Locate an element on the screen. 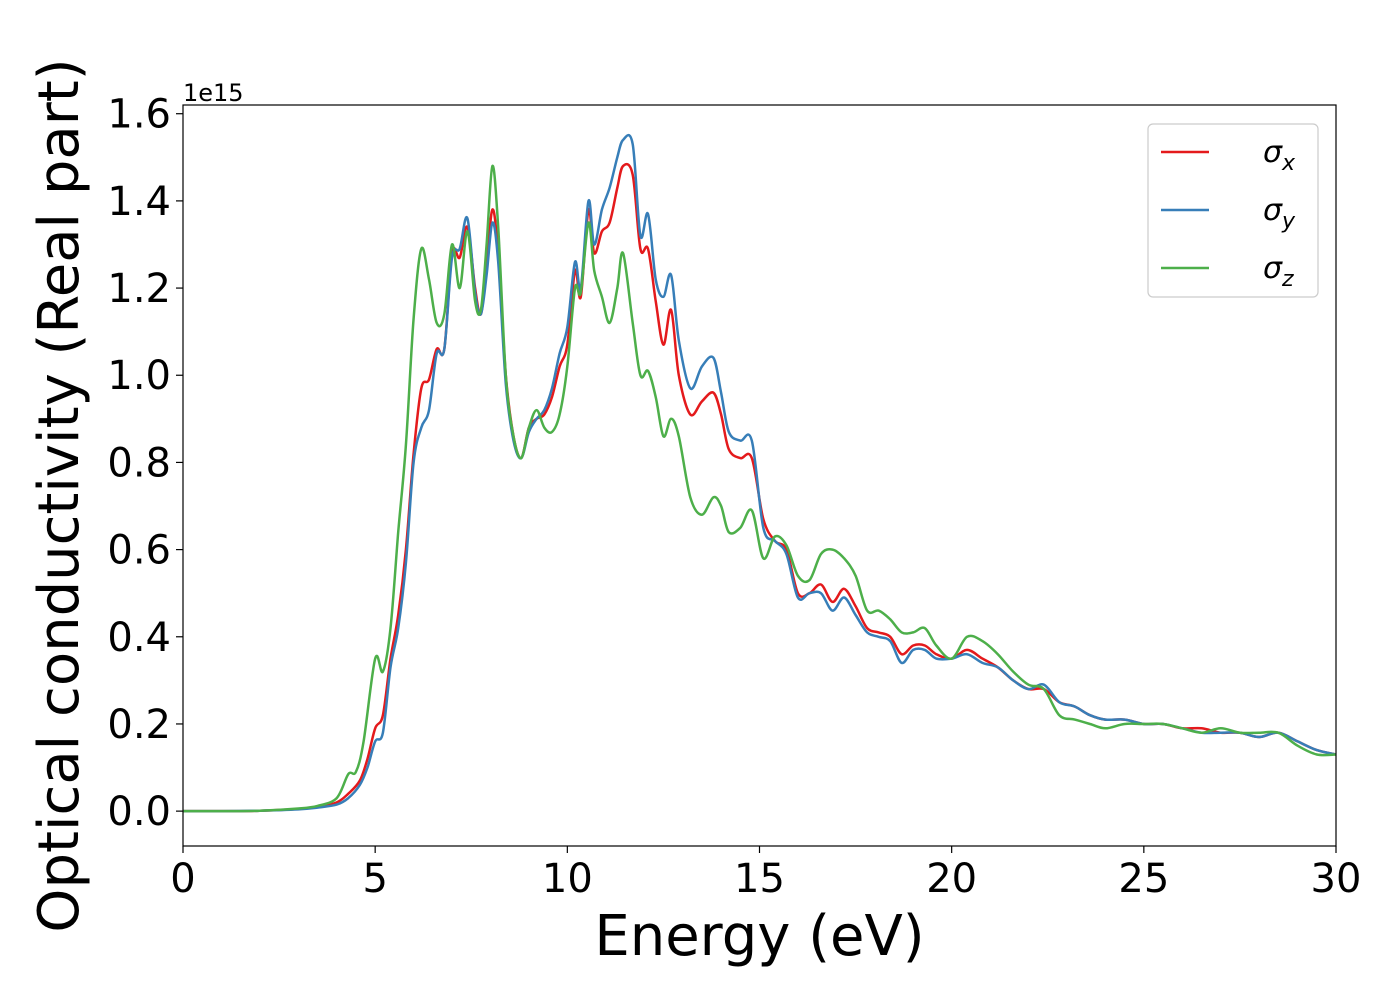  y-axis-offset-label: 1e15 is located at coordinates (213, 93).